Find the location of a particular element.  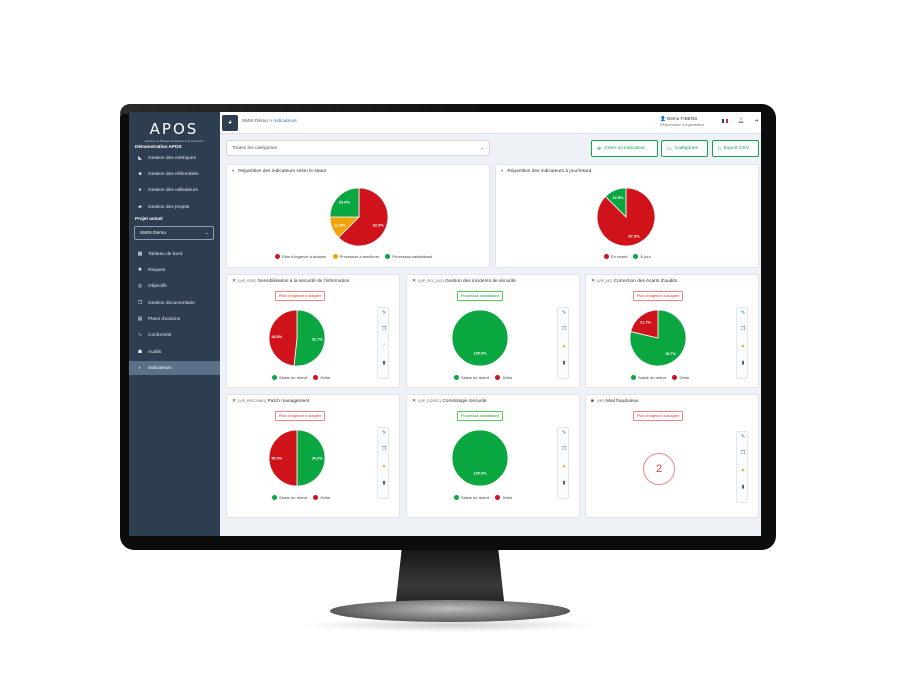

sidebar-item-action-plans: ▤ Plans d'actions is located at coordinates (174, 319).